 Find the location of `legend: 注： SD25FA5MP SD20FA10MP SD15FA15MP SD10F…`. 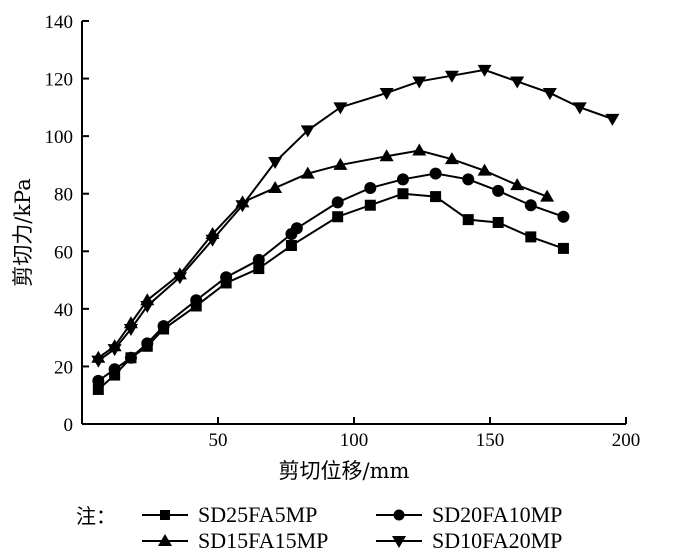

legend: 注： SD25FA5MP SD20FA10MP SD15FA15MP SD10F… is located at coordinates (376, 528).